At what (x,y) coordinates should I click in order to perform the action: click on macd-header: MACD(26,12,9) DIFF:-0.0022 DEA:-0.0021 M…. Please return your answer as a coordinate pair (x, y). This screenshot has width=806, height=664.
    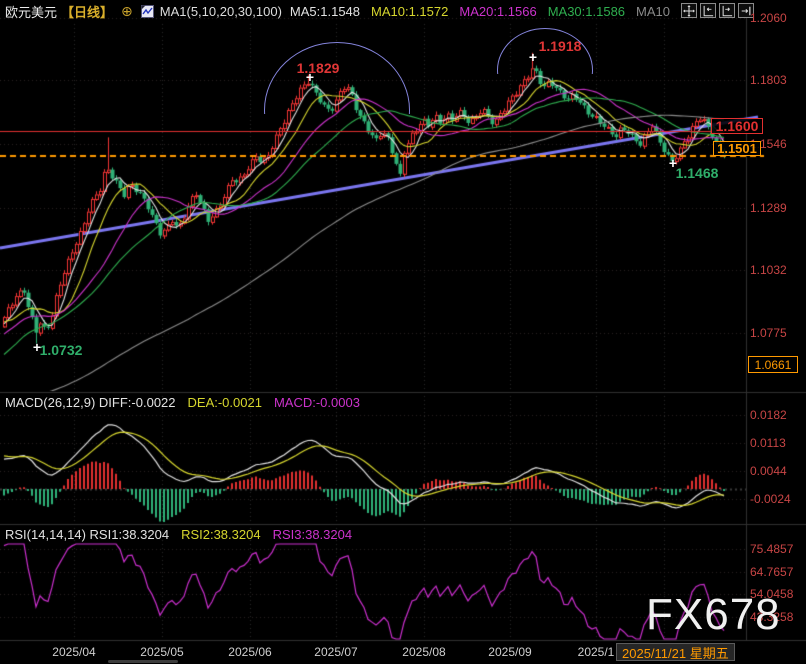
    Looking at the image, I should click on (182, 402).